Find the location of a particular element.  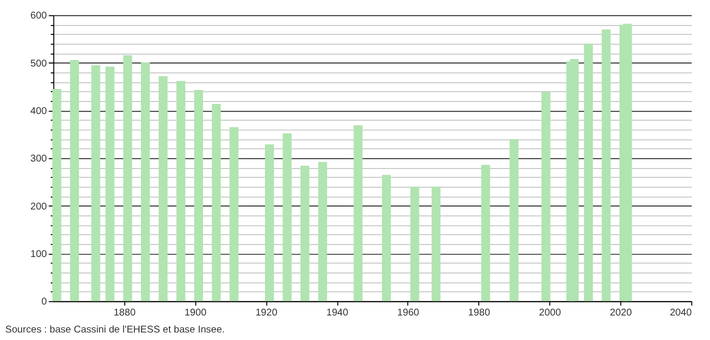

x-tick-label: 1960 is located at coordinates (408, 312).